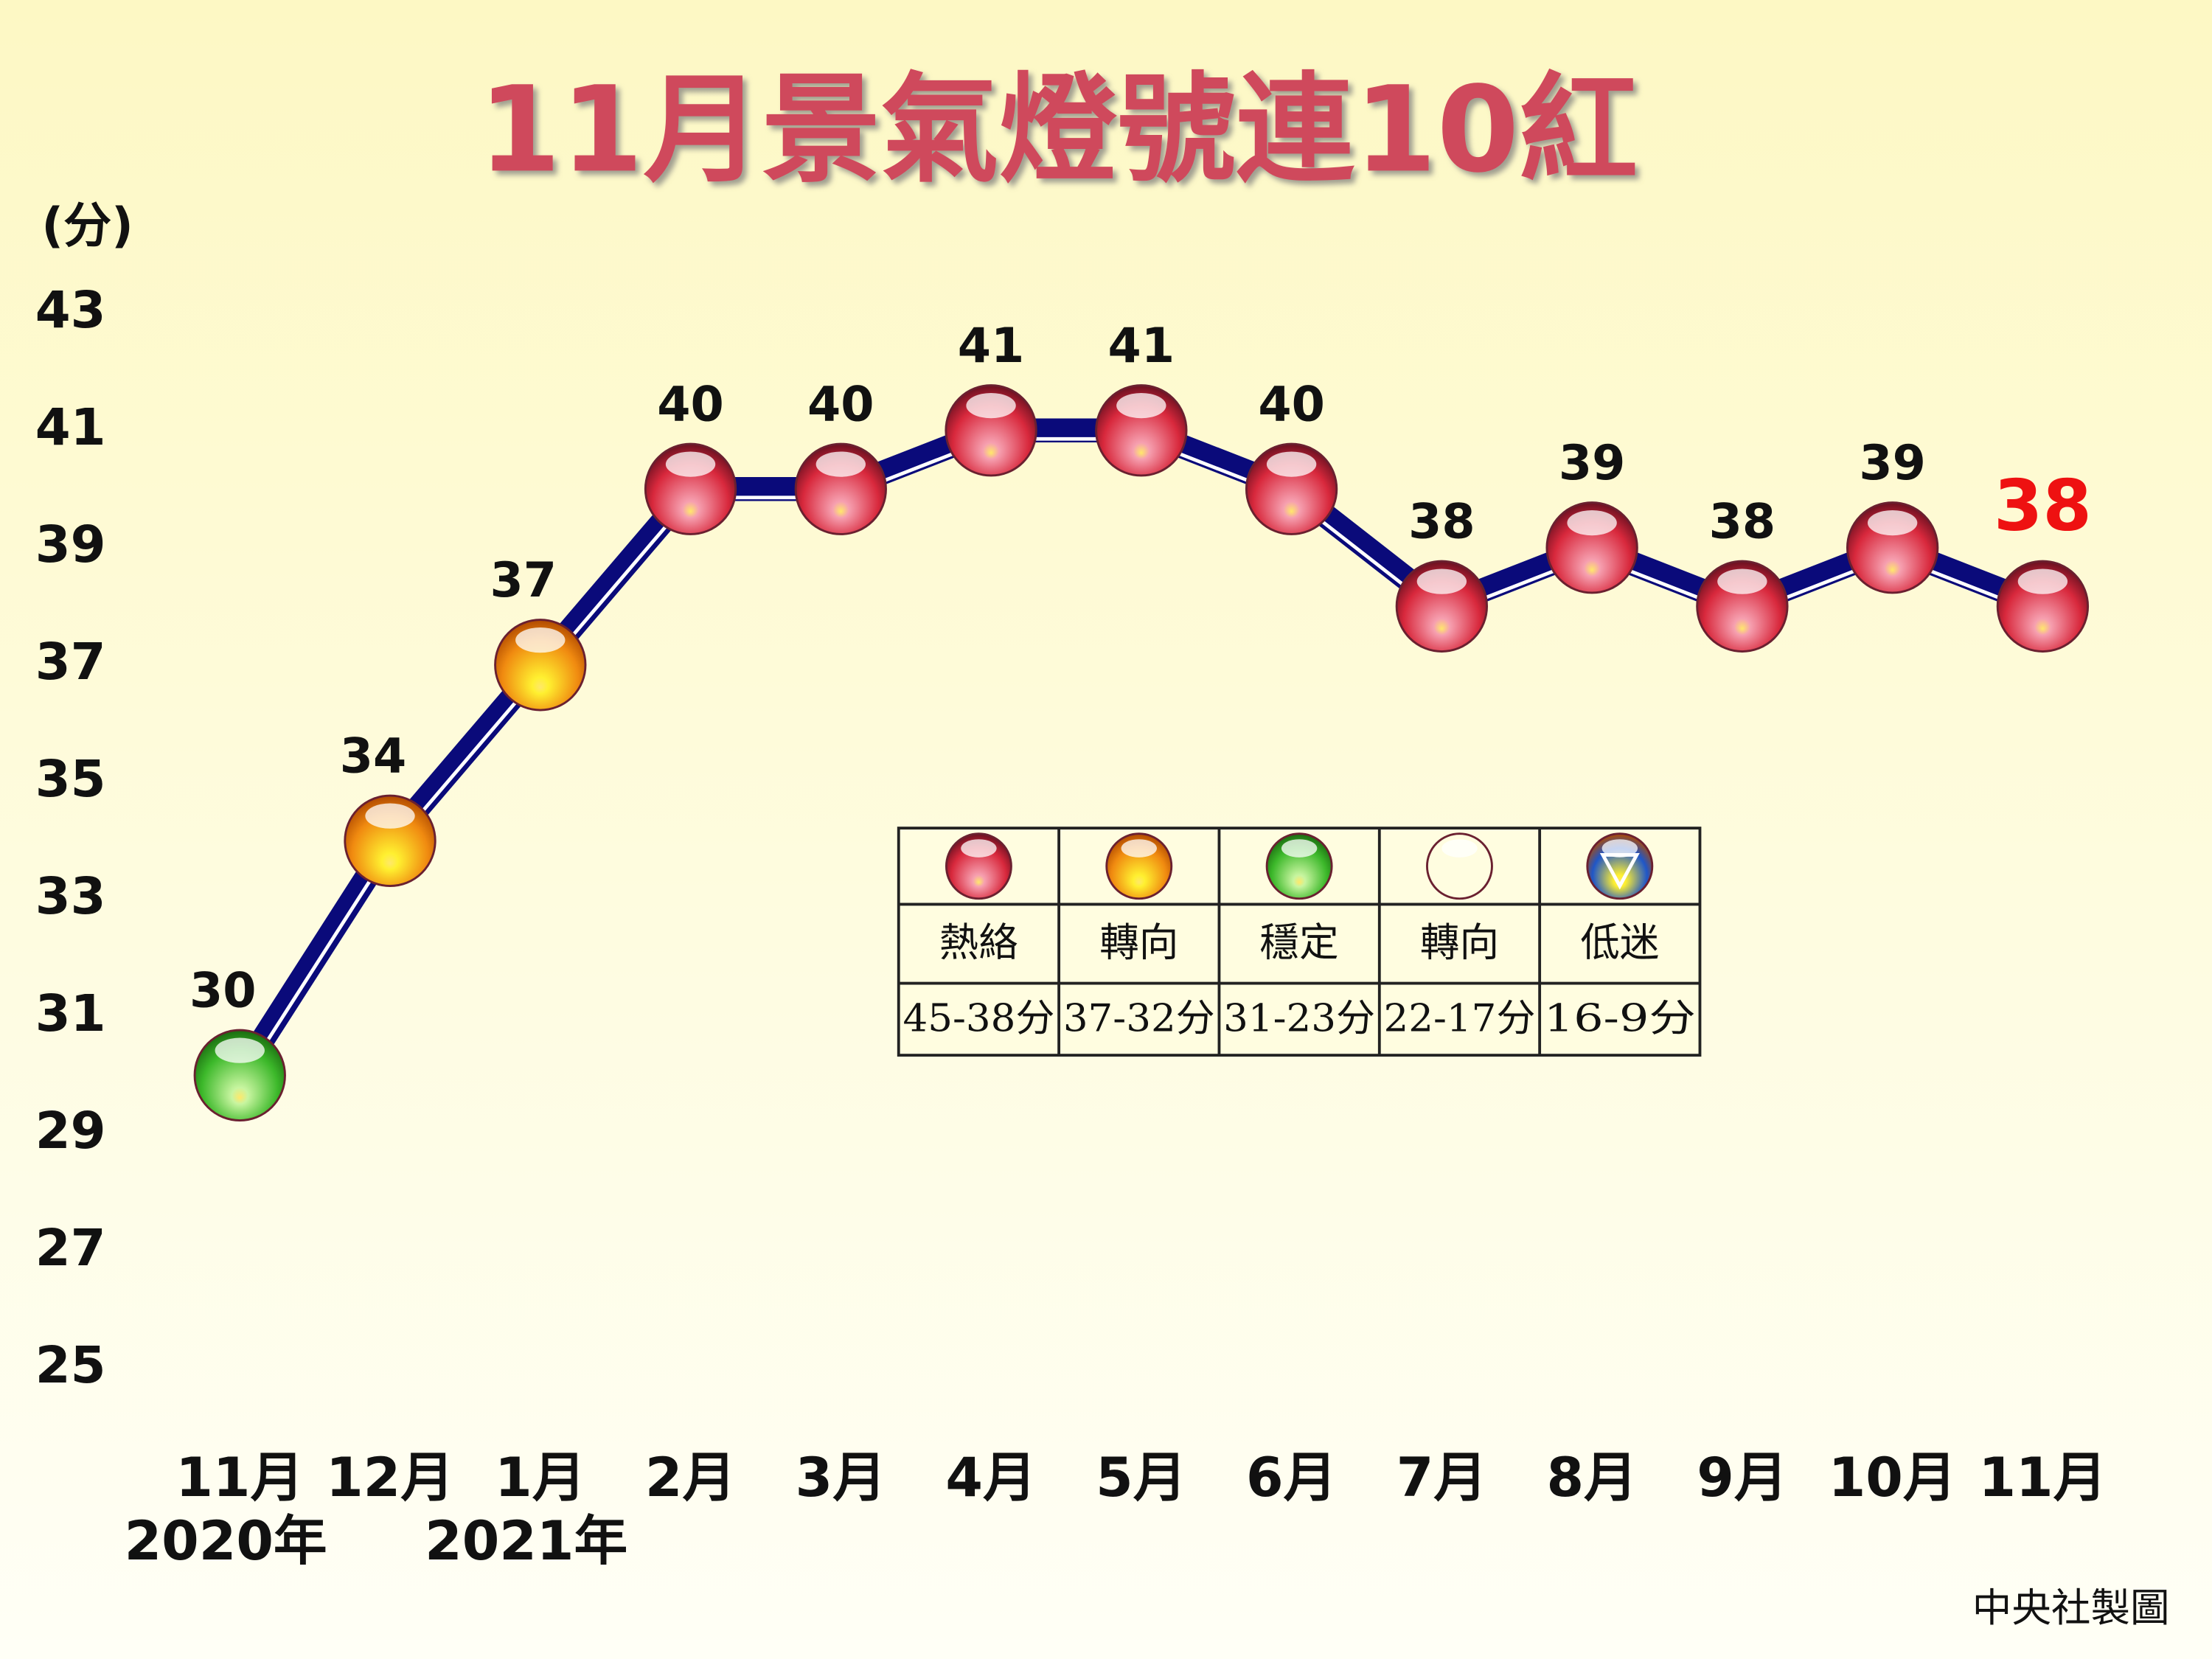 The width and height of the screenshot is (2212, 1659). What do you see at coordinates (1141, 1478) in the screenshot?
I see `x-tick-label: 5月` at bounding box center [1141, 1478].